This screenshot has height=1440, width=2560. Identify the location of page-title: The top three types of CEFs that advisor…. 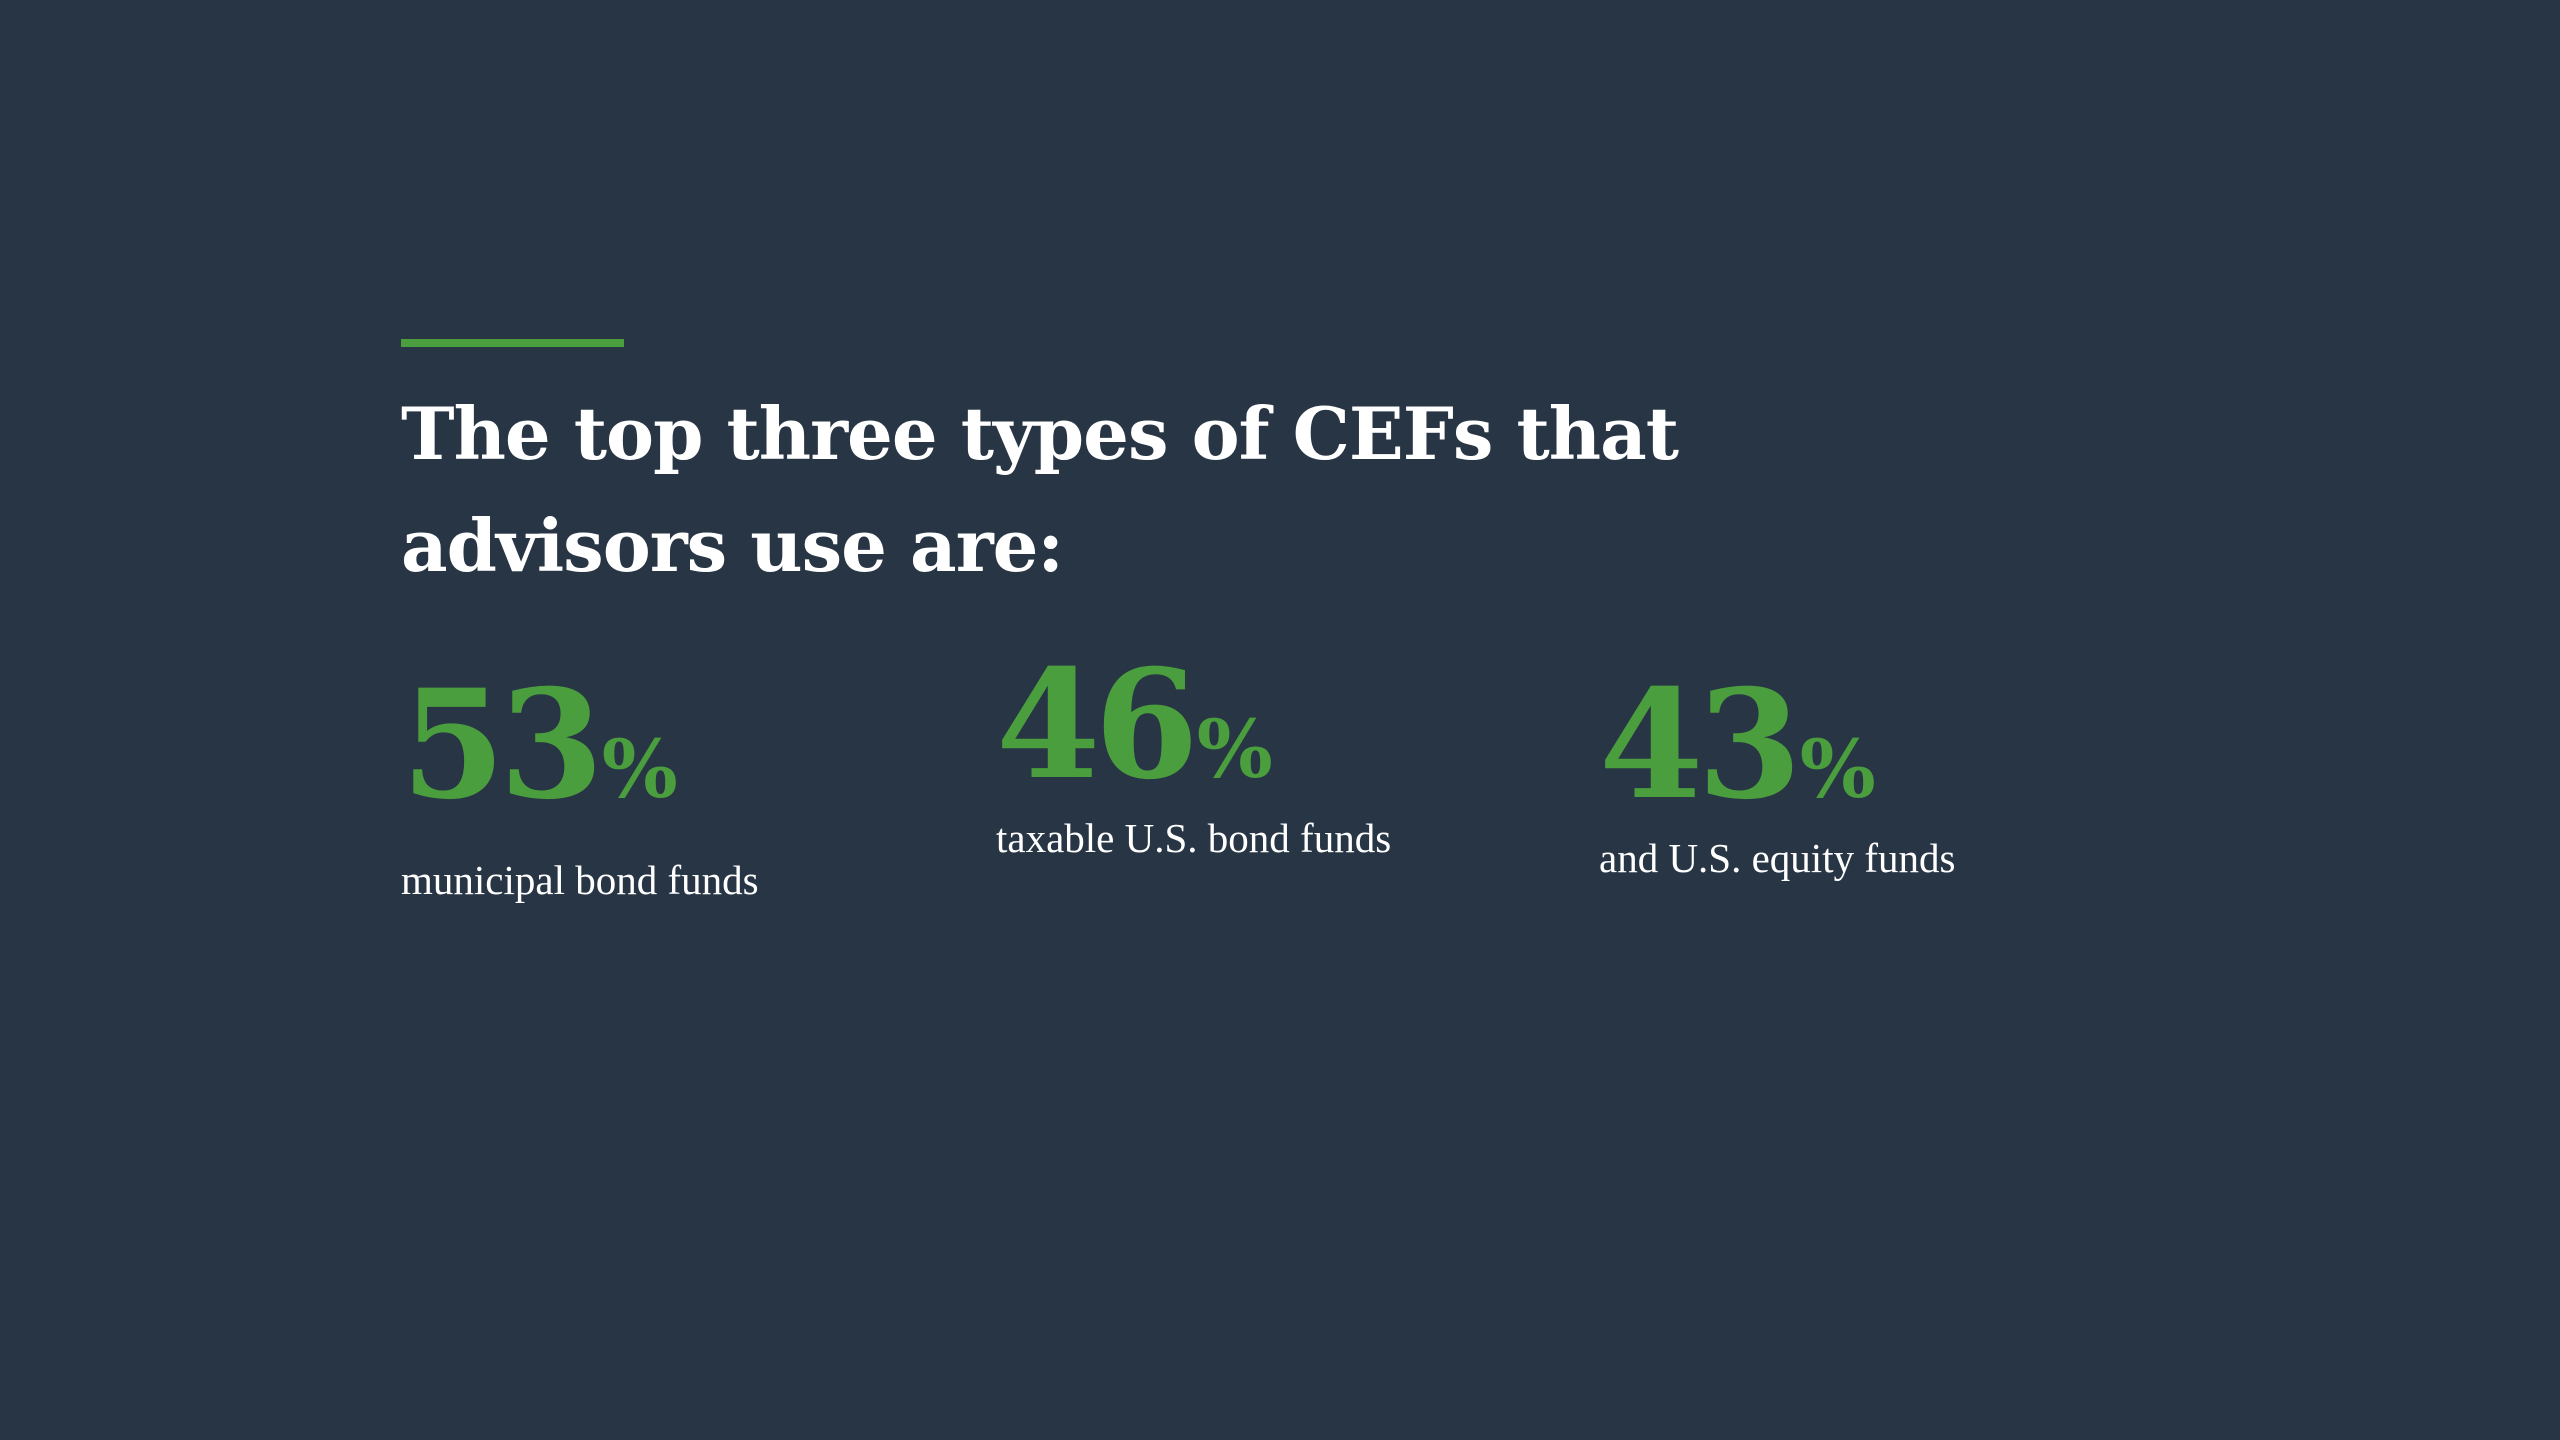
(1040, 489).